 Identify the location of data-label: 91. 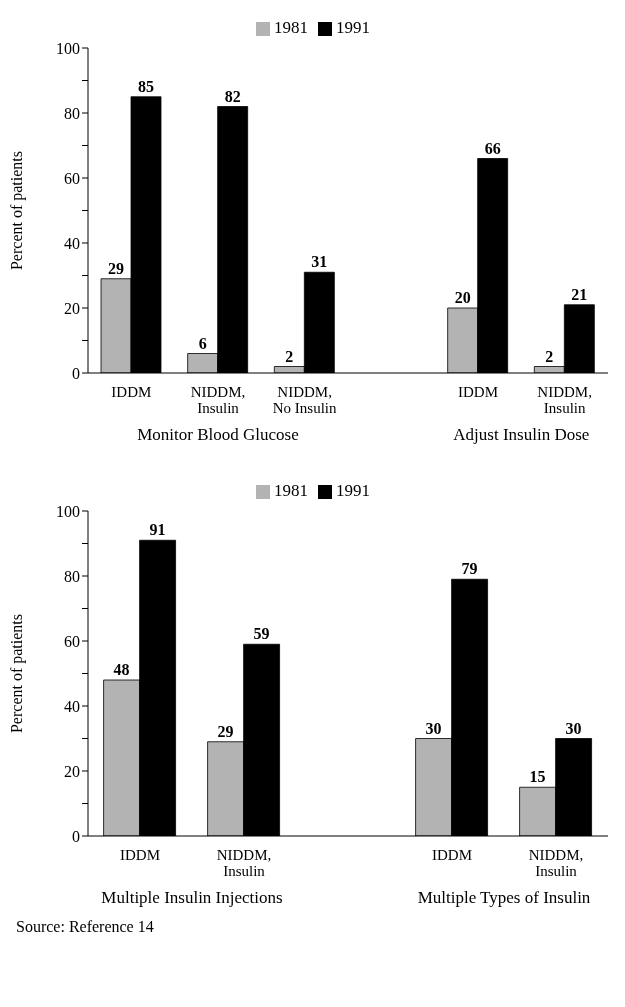
(157, 530).